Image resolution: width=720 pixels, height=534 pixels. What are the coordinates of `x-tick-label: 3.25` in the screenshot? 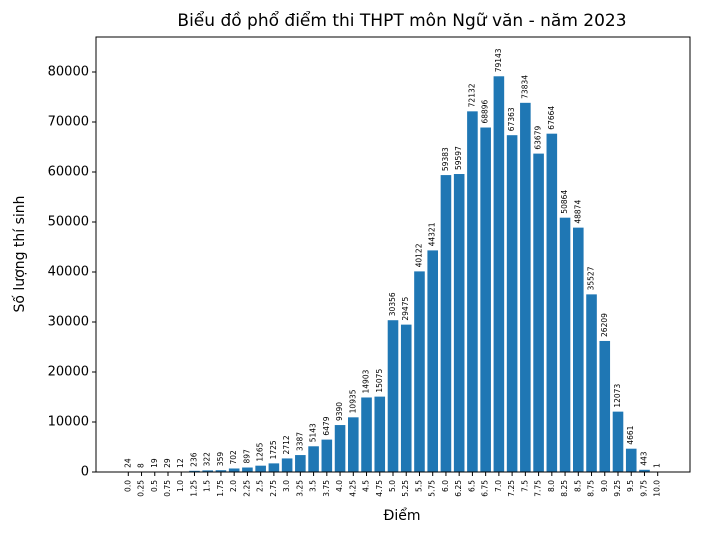 It's located at (299, 488).